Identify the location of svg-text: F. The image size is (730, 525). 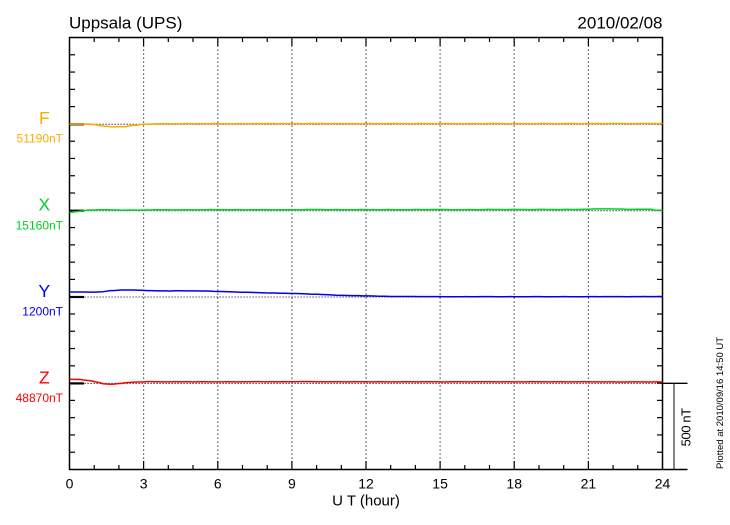
(44, 118).